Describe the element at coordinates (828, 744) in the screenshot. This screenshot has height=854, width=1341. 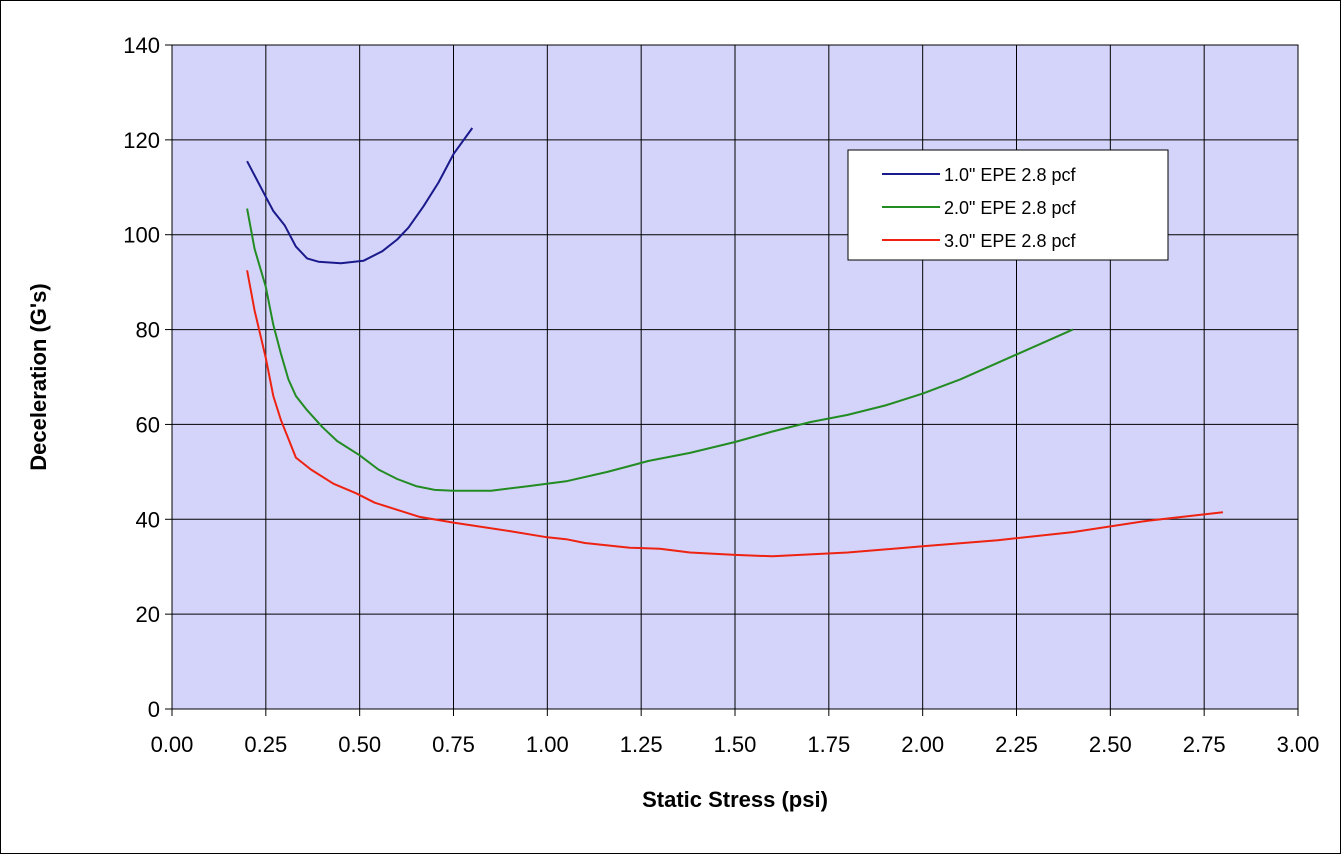
I see `x-tick-label: 1.75` at that location.